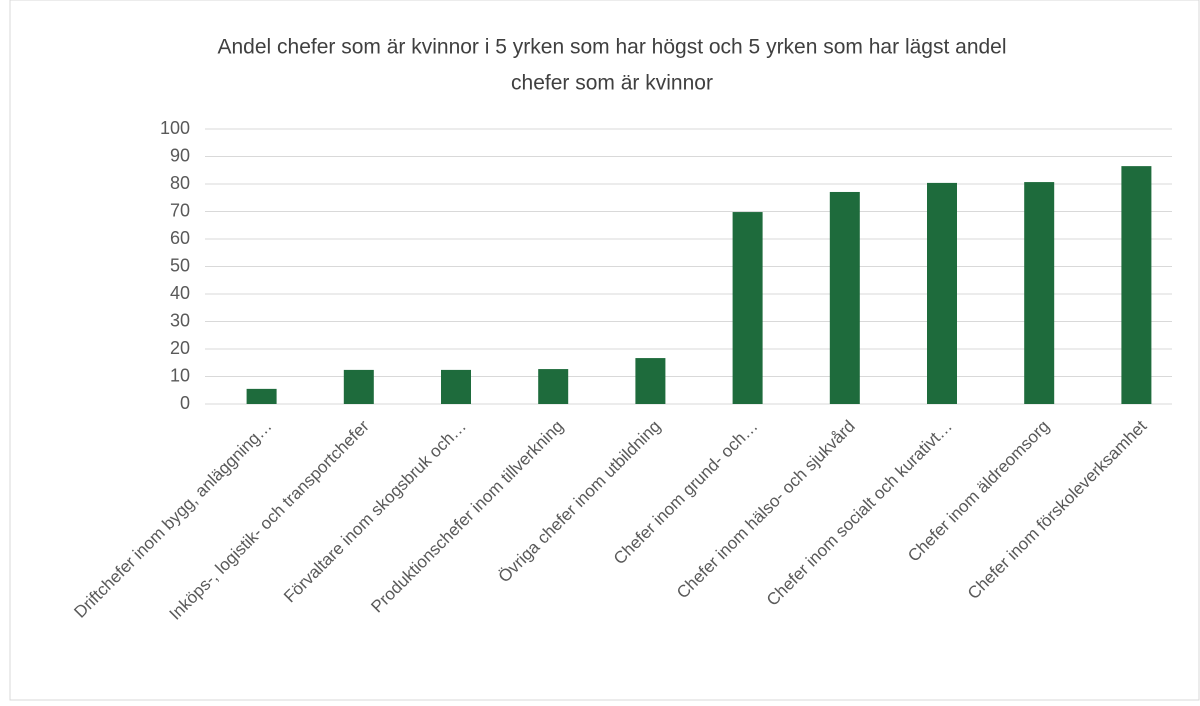 The width and height of the screenshot is (1200, 706). What do you see at coordinates (180, 265) in the screenshot?
I see `y-tick-label: 50` at bounding box center [180, 265].